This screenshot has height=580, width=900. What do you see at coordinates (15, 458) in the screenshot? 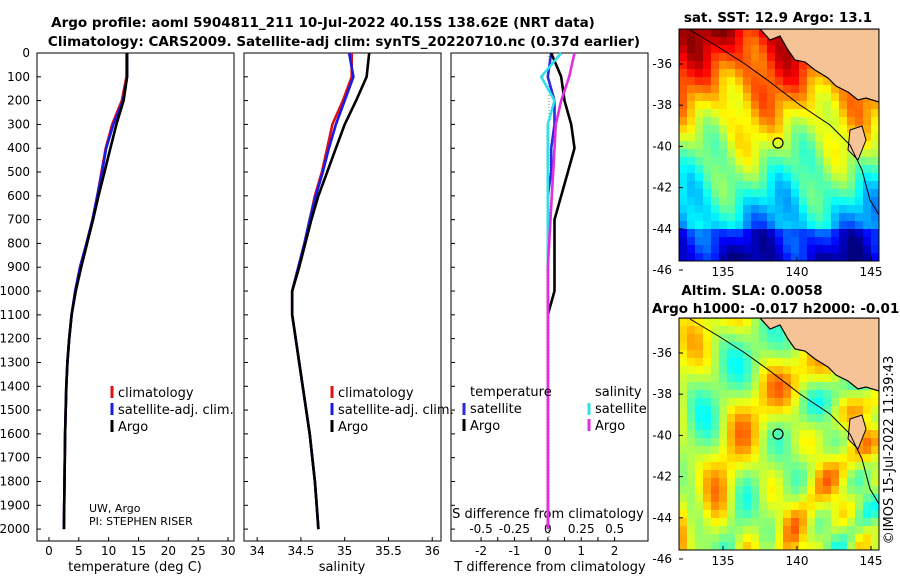
I see `depth-tick-label: 1700` at bounding box center [15, 458].